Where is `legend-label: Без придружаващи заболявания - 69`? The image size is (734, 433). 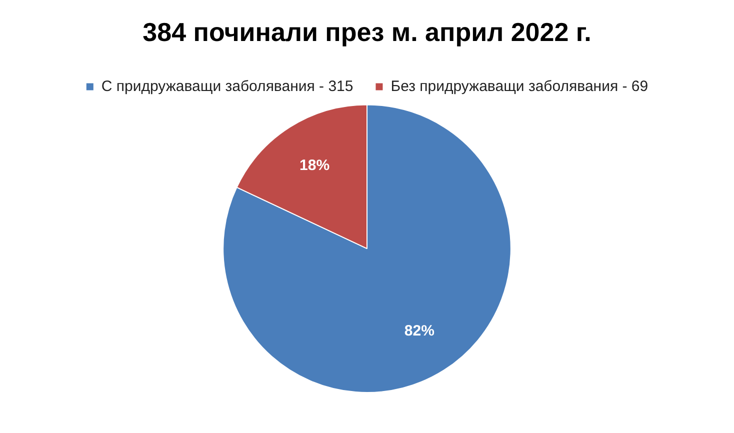
legend-label: Без придружаващи заболявания - 69 is located at coordinates (519, 86).